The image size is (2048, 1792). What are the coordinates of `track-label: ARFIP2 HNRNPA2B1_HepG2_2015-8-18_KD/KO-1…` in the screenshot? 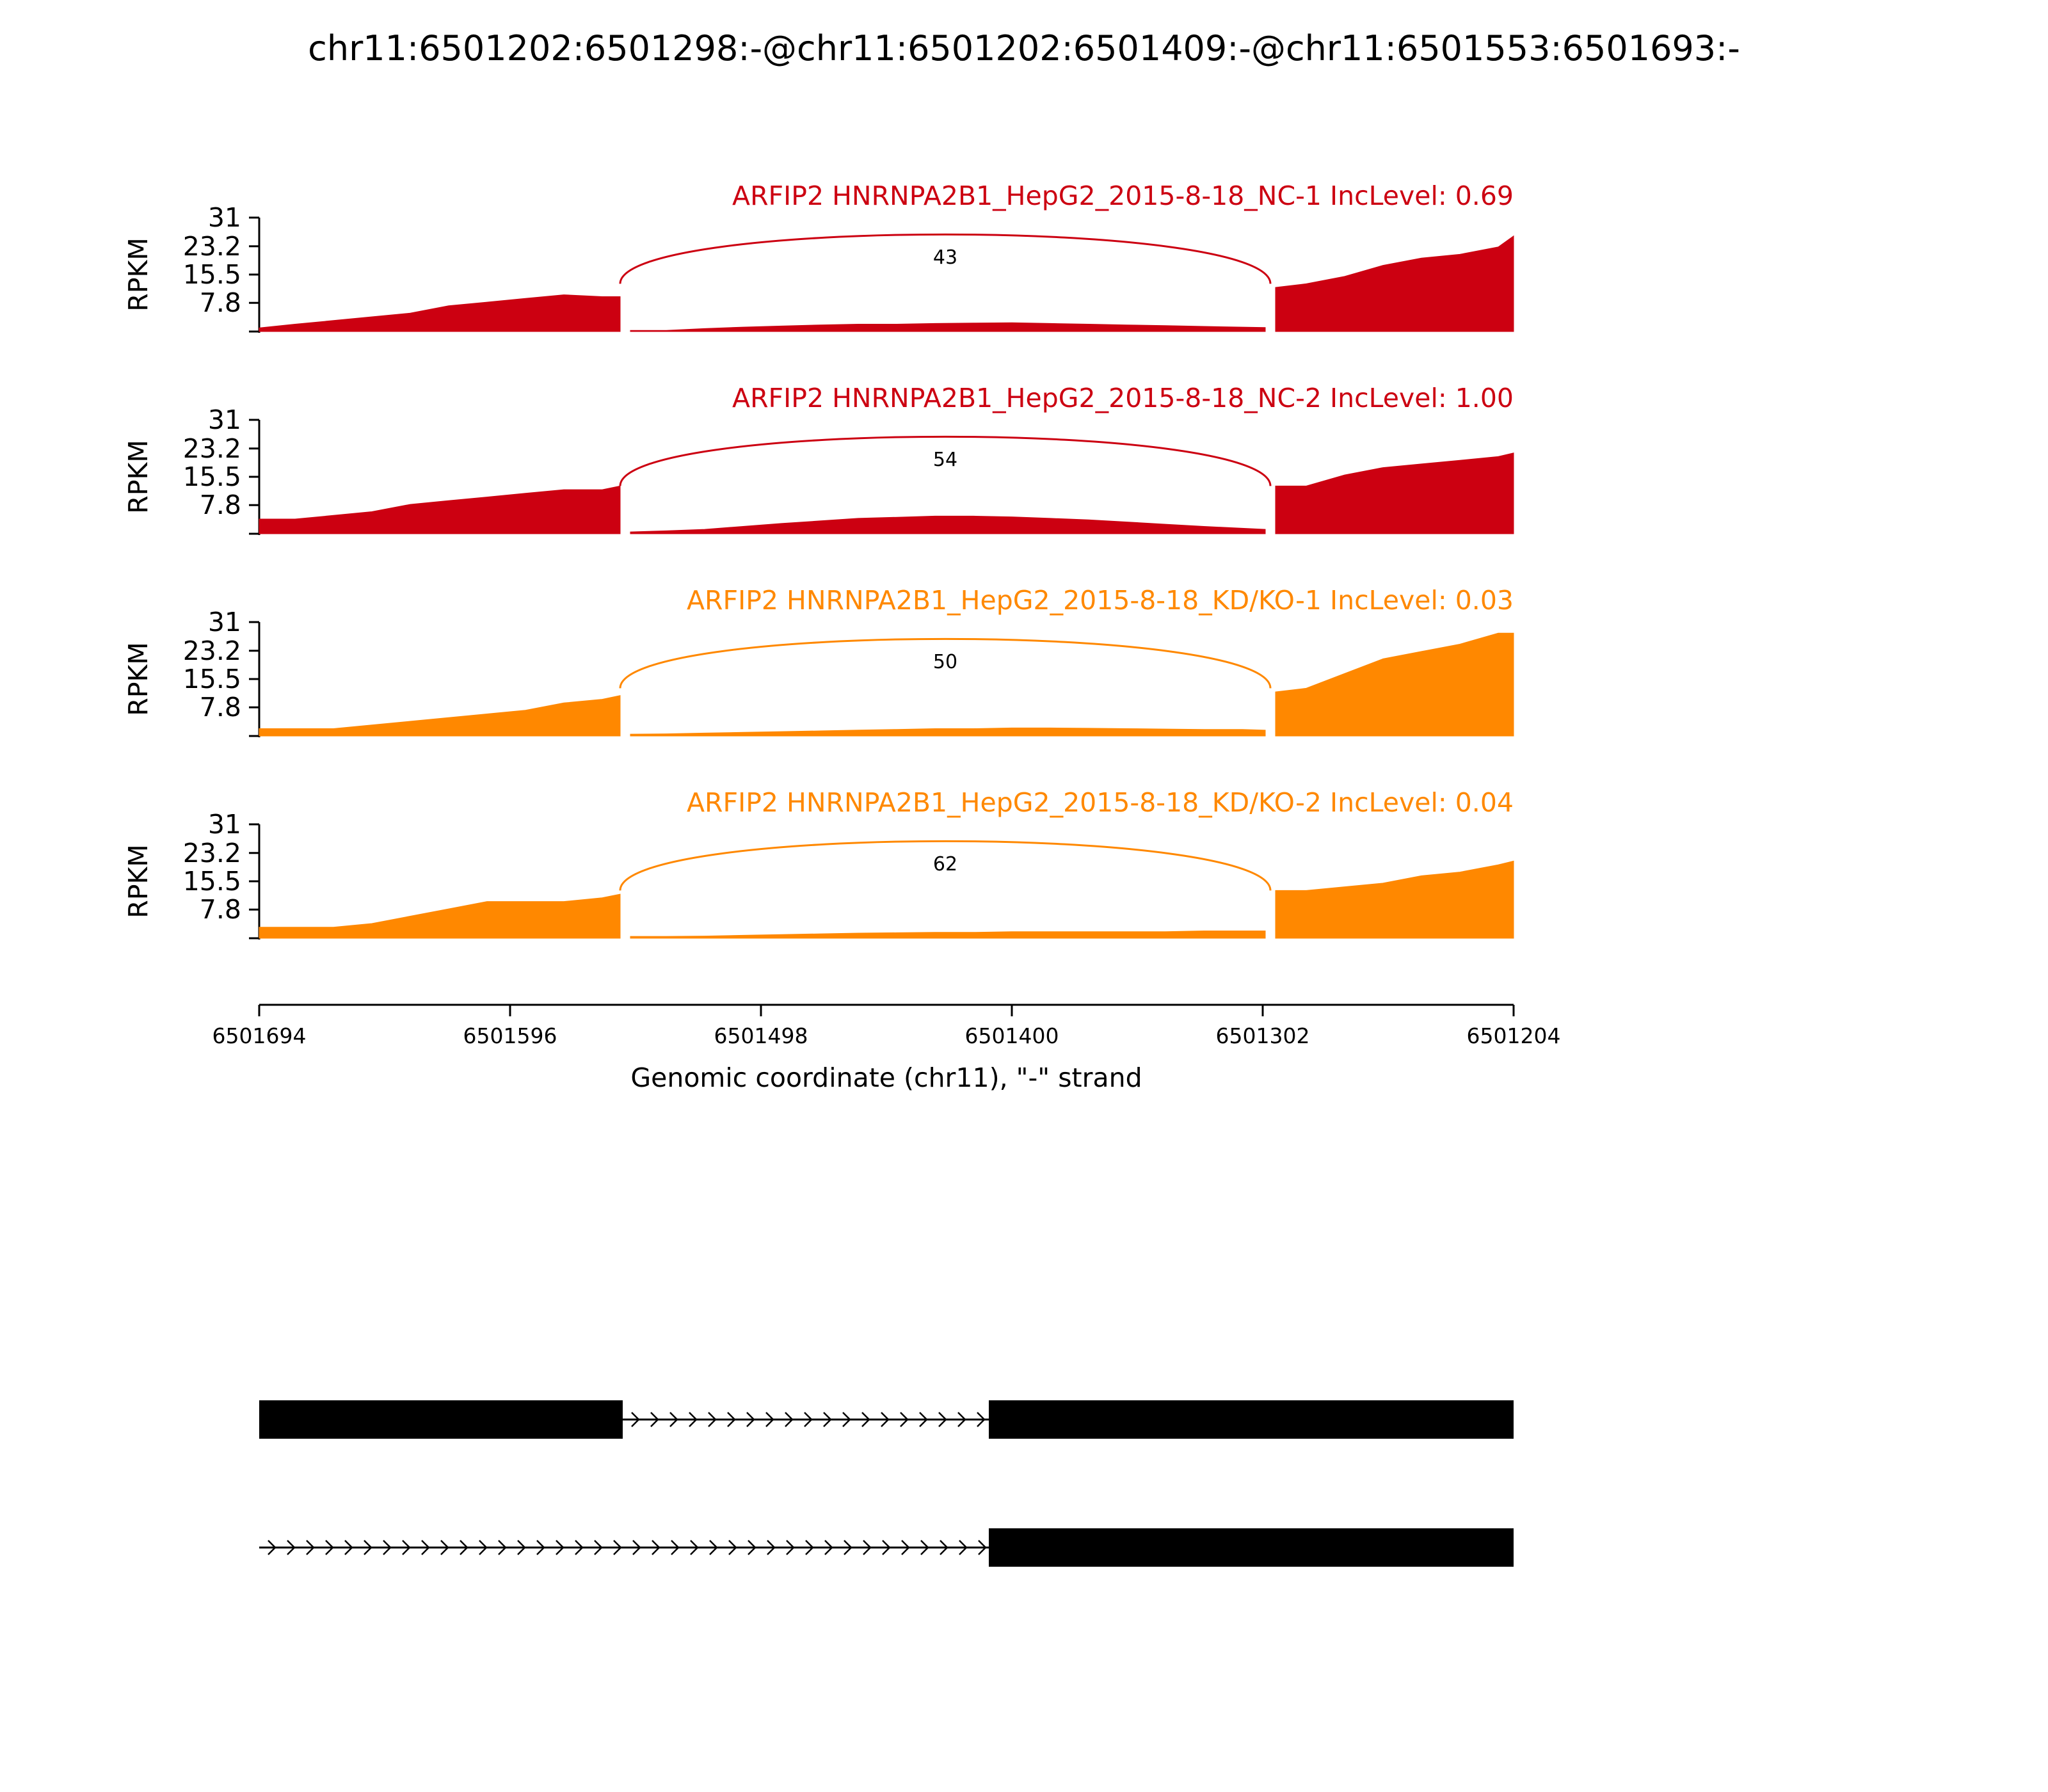 It's located at (1100, 600).